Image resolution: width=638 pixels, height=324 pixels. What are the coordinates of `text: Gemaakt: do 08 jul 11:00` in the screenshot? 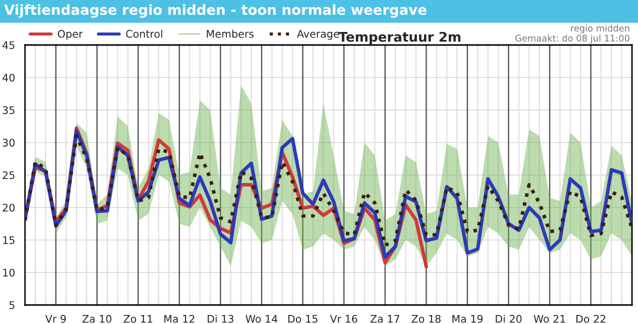 It's located at (572, 39).